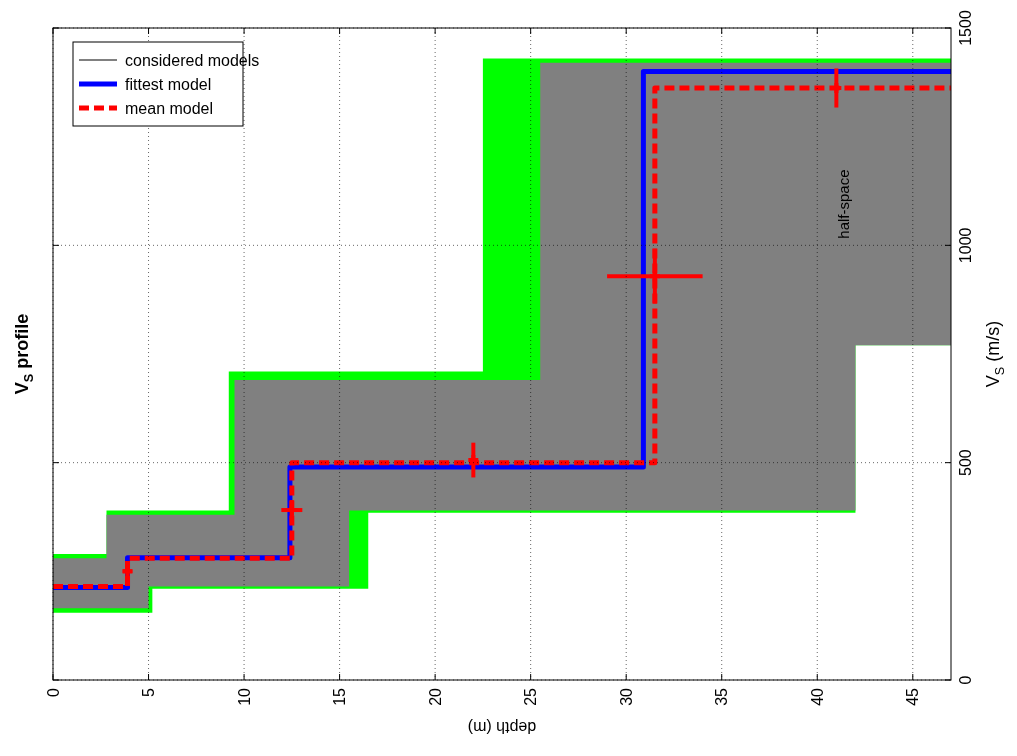  Describe the element at coordinates (843, 204) in the screenshot. I see `annotation: half-space` at that location.